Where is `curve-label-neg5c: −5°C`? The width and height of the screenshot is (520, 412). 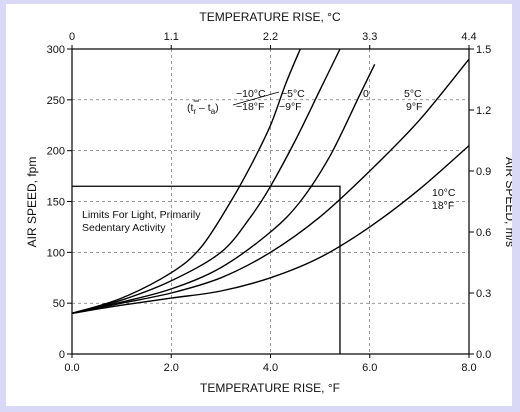
curve-label-neg5c: −5°C is located at coordinates (293, 94).